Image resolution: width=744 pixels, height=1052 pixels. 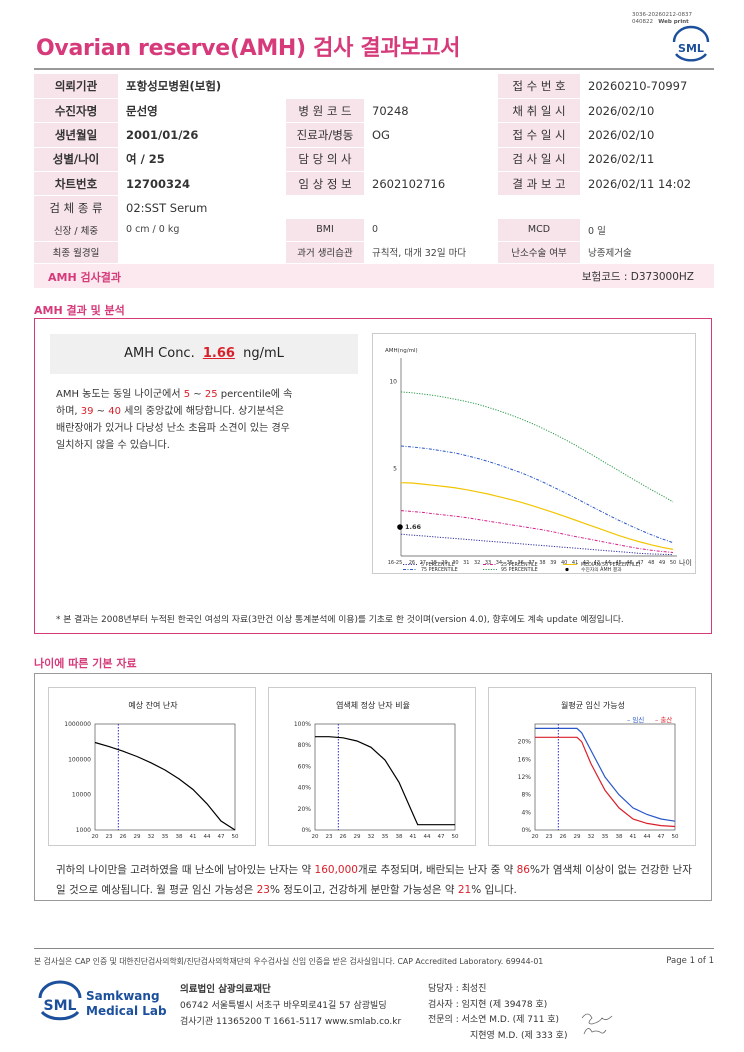 What do you see at coordinates (531, 563) in the screenshot?
I see `x-tick-label: 37` at bounding box center [531, 563].